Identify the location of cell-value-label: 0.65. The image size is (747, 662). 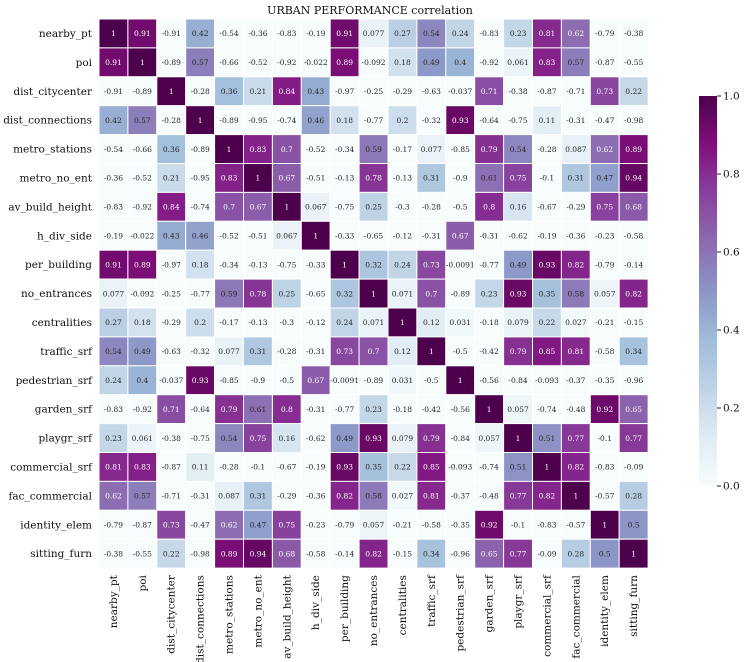
(489, 553).